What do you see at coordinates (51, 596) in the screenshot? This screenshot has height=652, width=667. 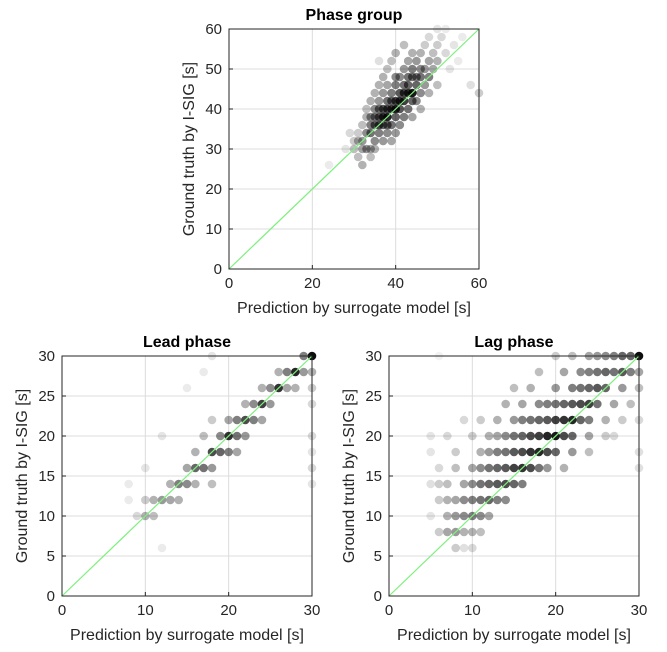 I see `y-tick-label: 0` at bounding box center [51, 596].